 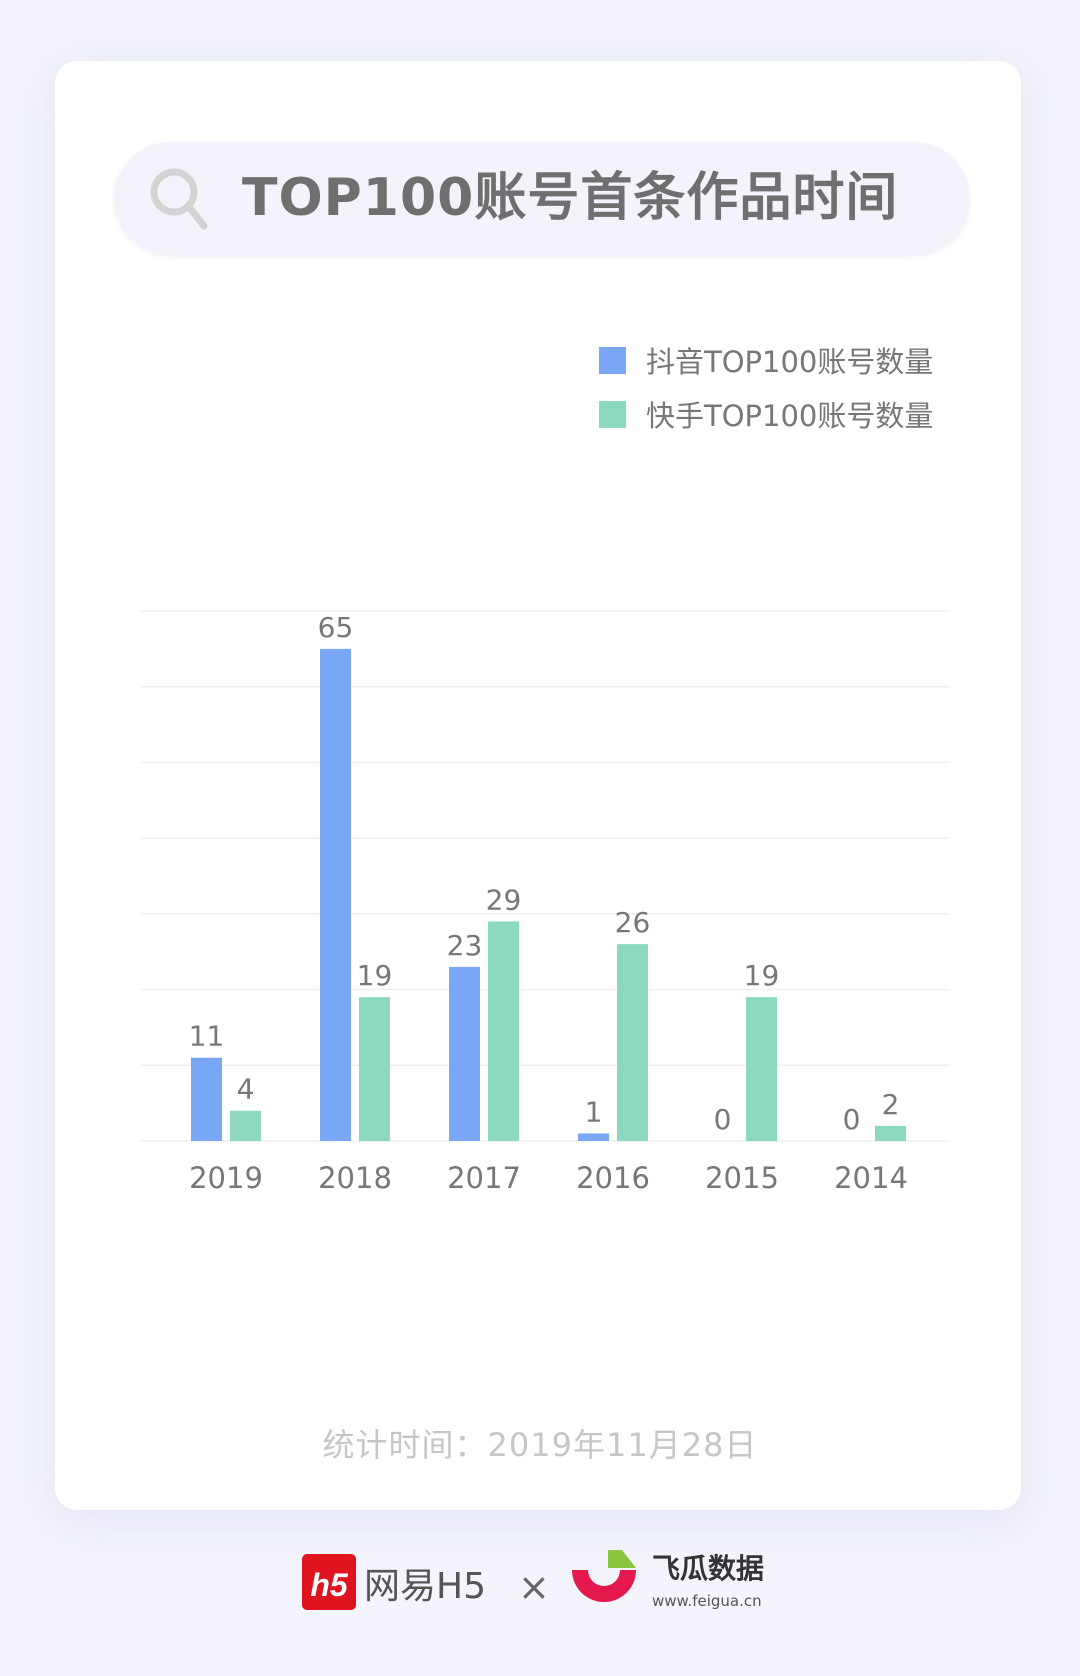 I want to click on x-tick-label: 2014, so click(x=871, y=1178).